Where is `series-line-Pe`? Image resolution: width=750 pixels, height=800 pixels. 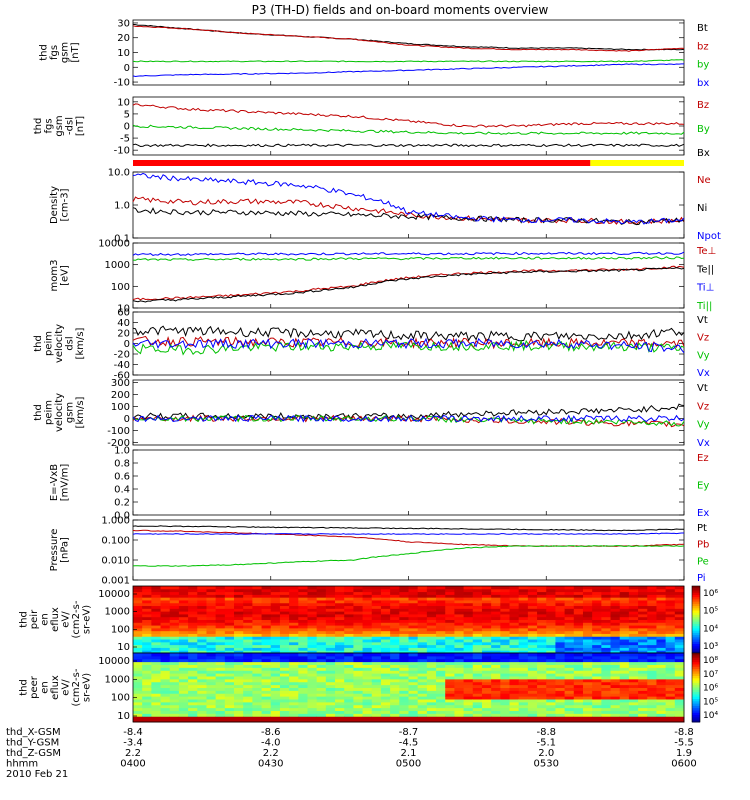 series-line-Pe is located at coordinates (408, 556).